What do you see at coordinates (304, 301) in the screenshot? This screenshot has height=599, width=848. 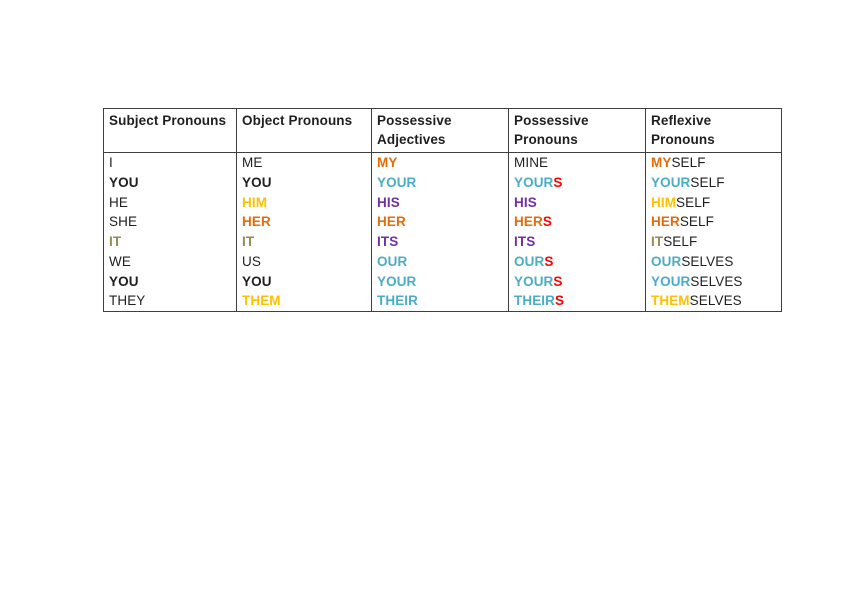 I see `table-cell: THEM` at bounding box center [304, 301].